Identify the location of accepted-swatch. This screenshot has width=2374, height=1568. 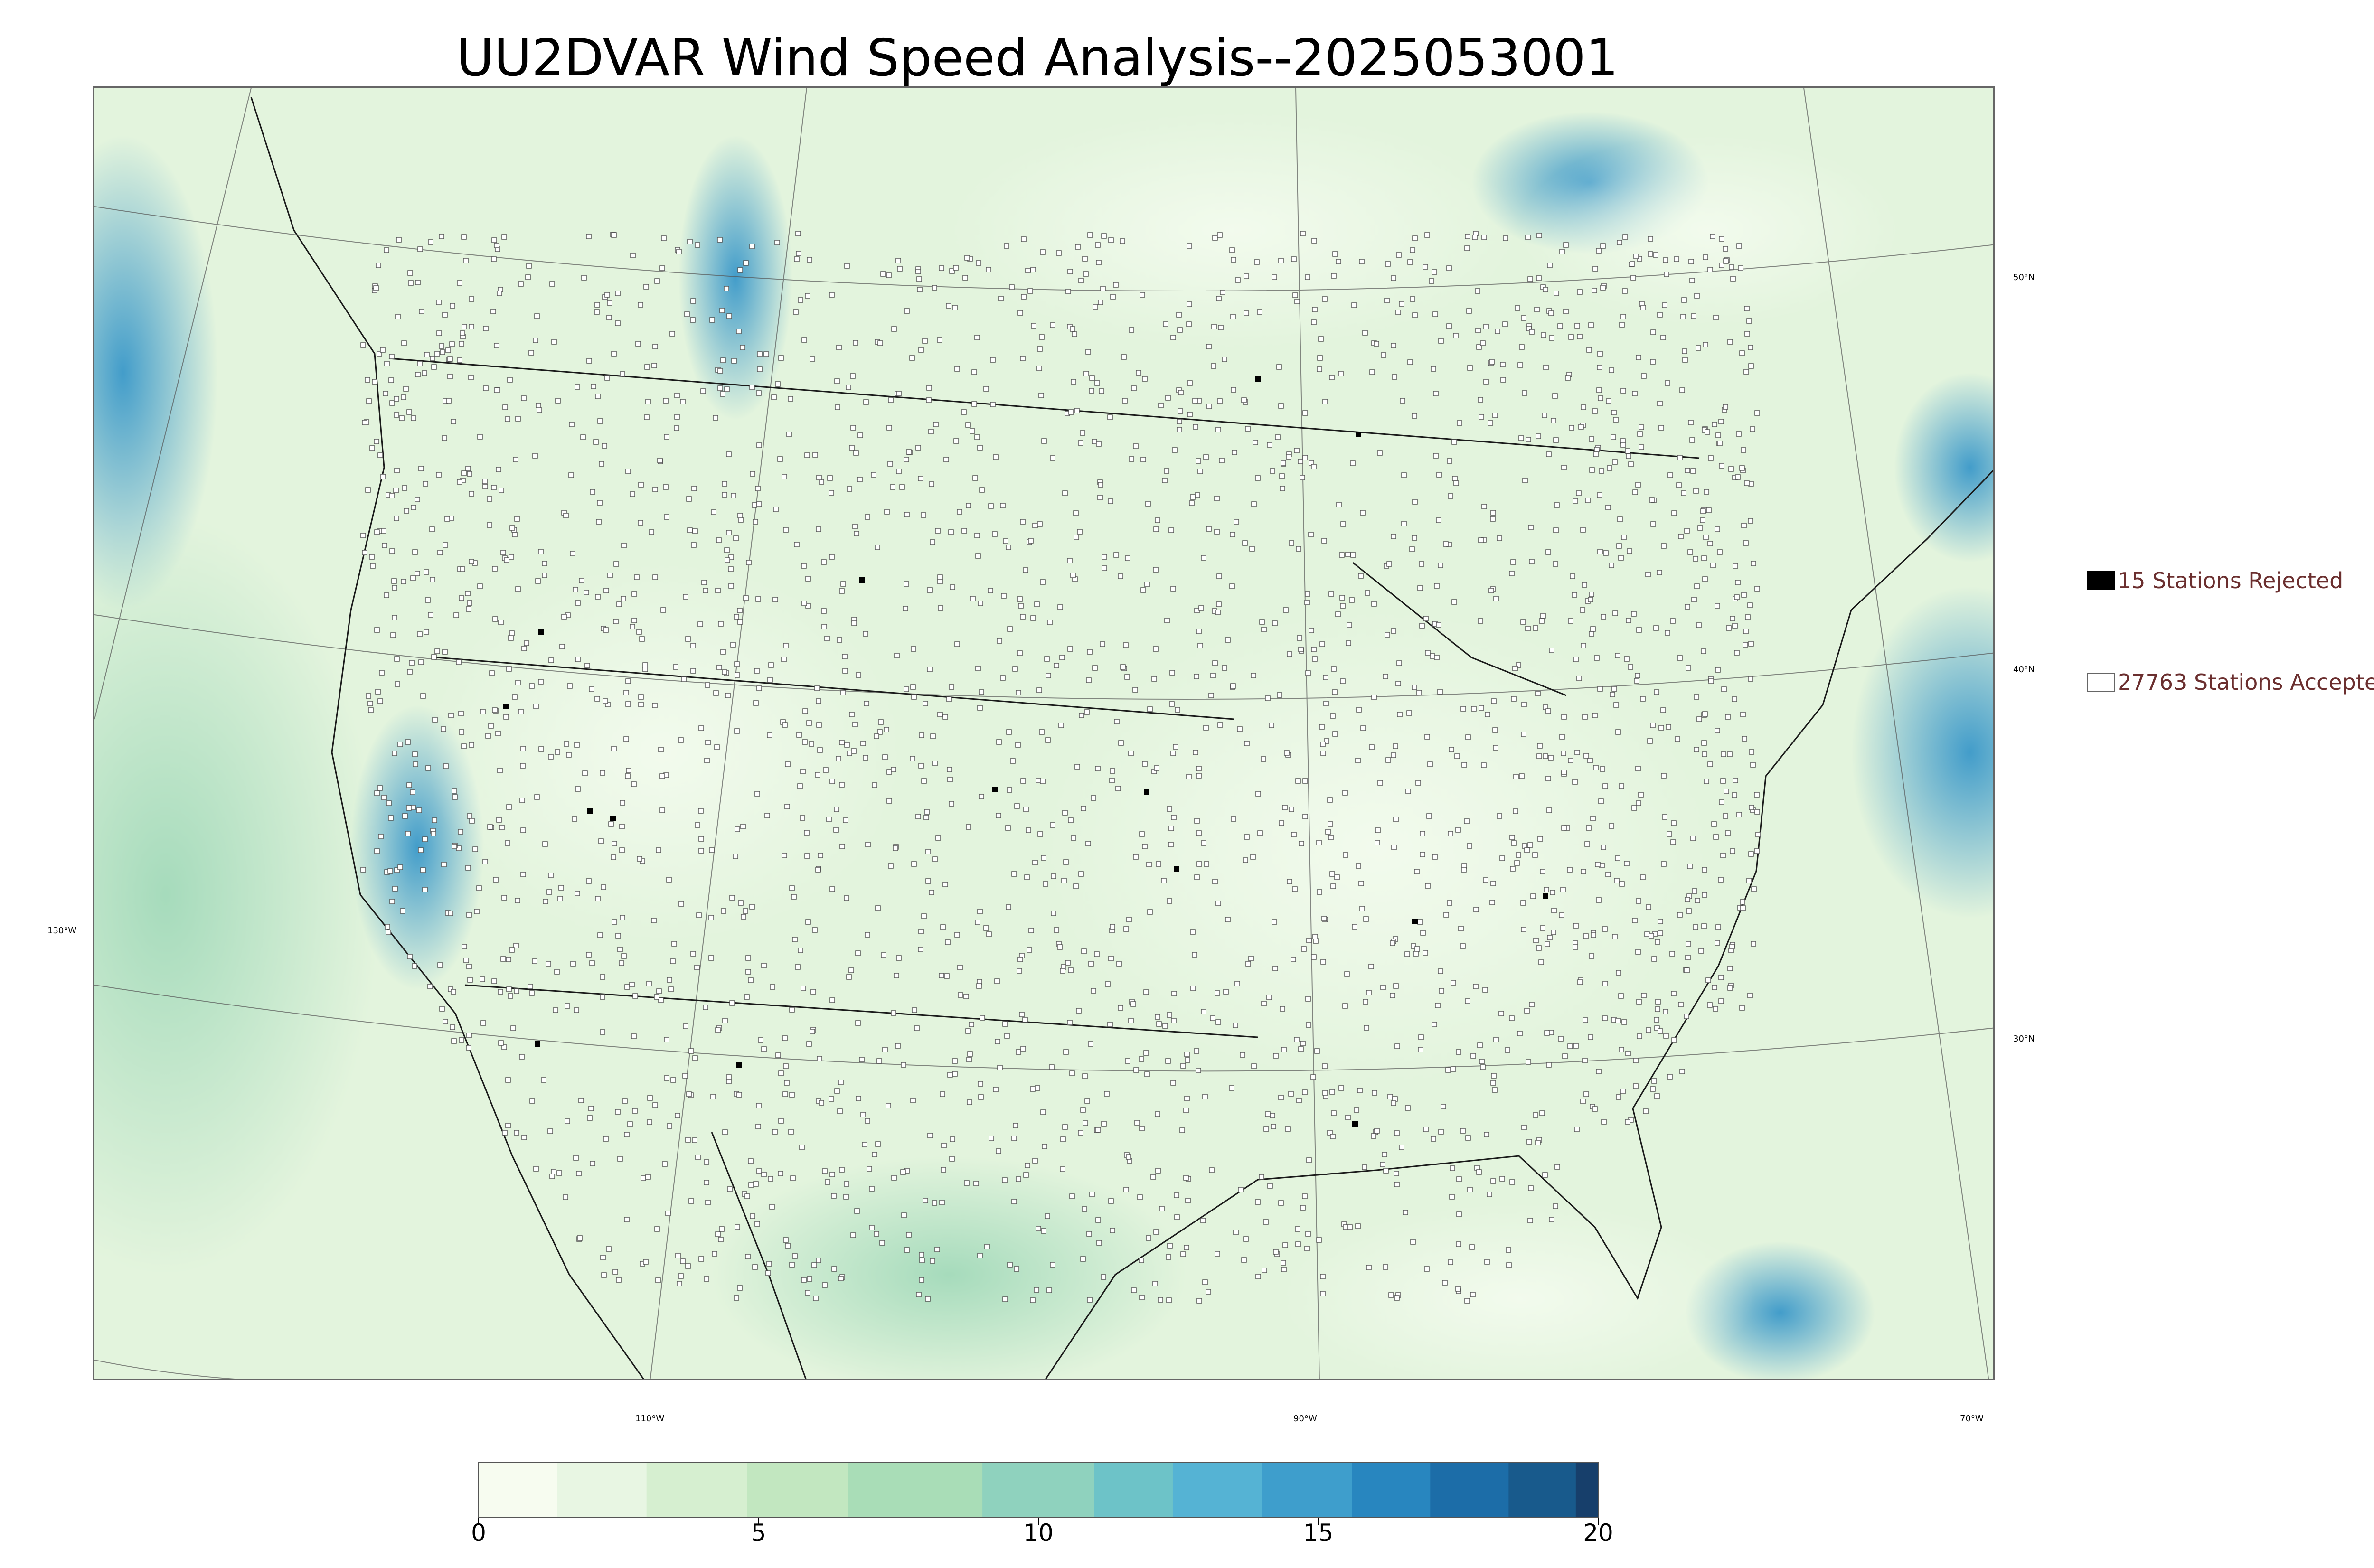
(2101, 683).